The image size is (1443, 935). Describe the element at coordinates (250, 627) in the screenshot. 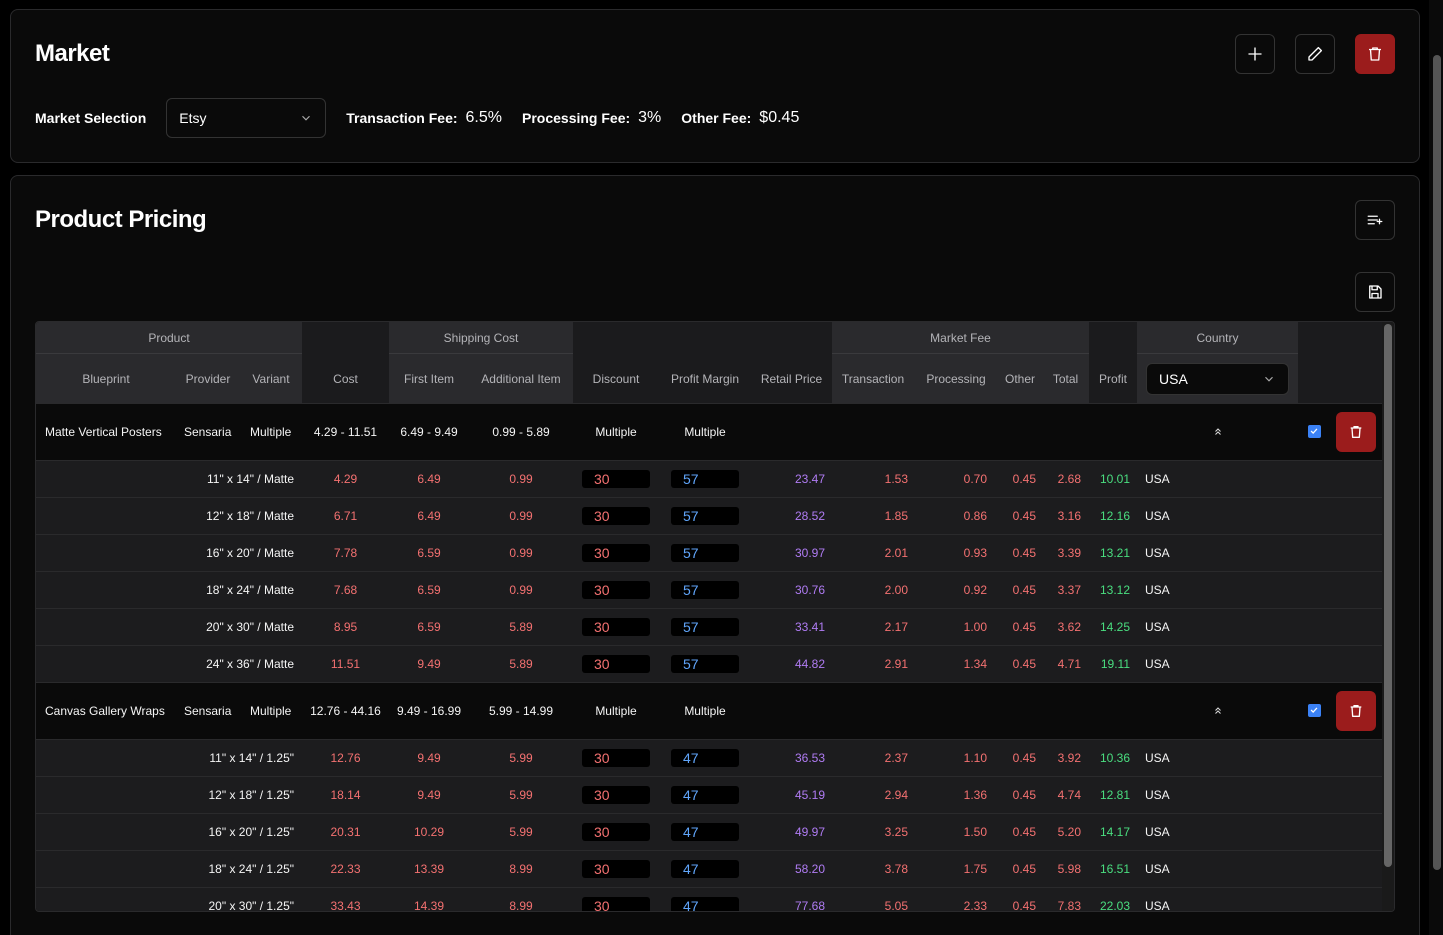

I see `variant-name: 20" x 30" / Matte` at that location.